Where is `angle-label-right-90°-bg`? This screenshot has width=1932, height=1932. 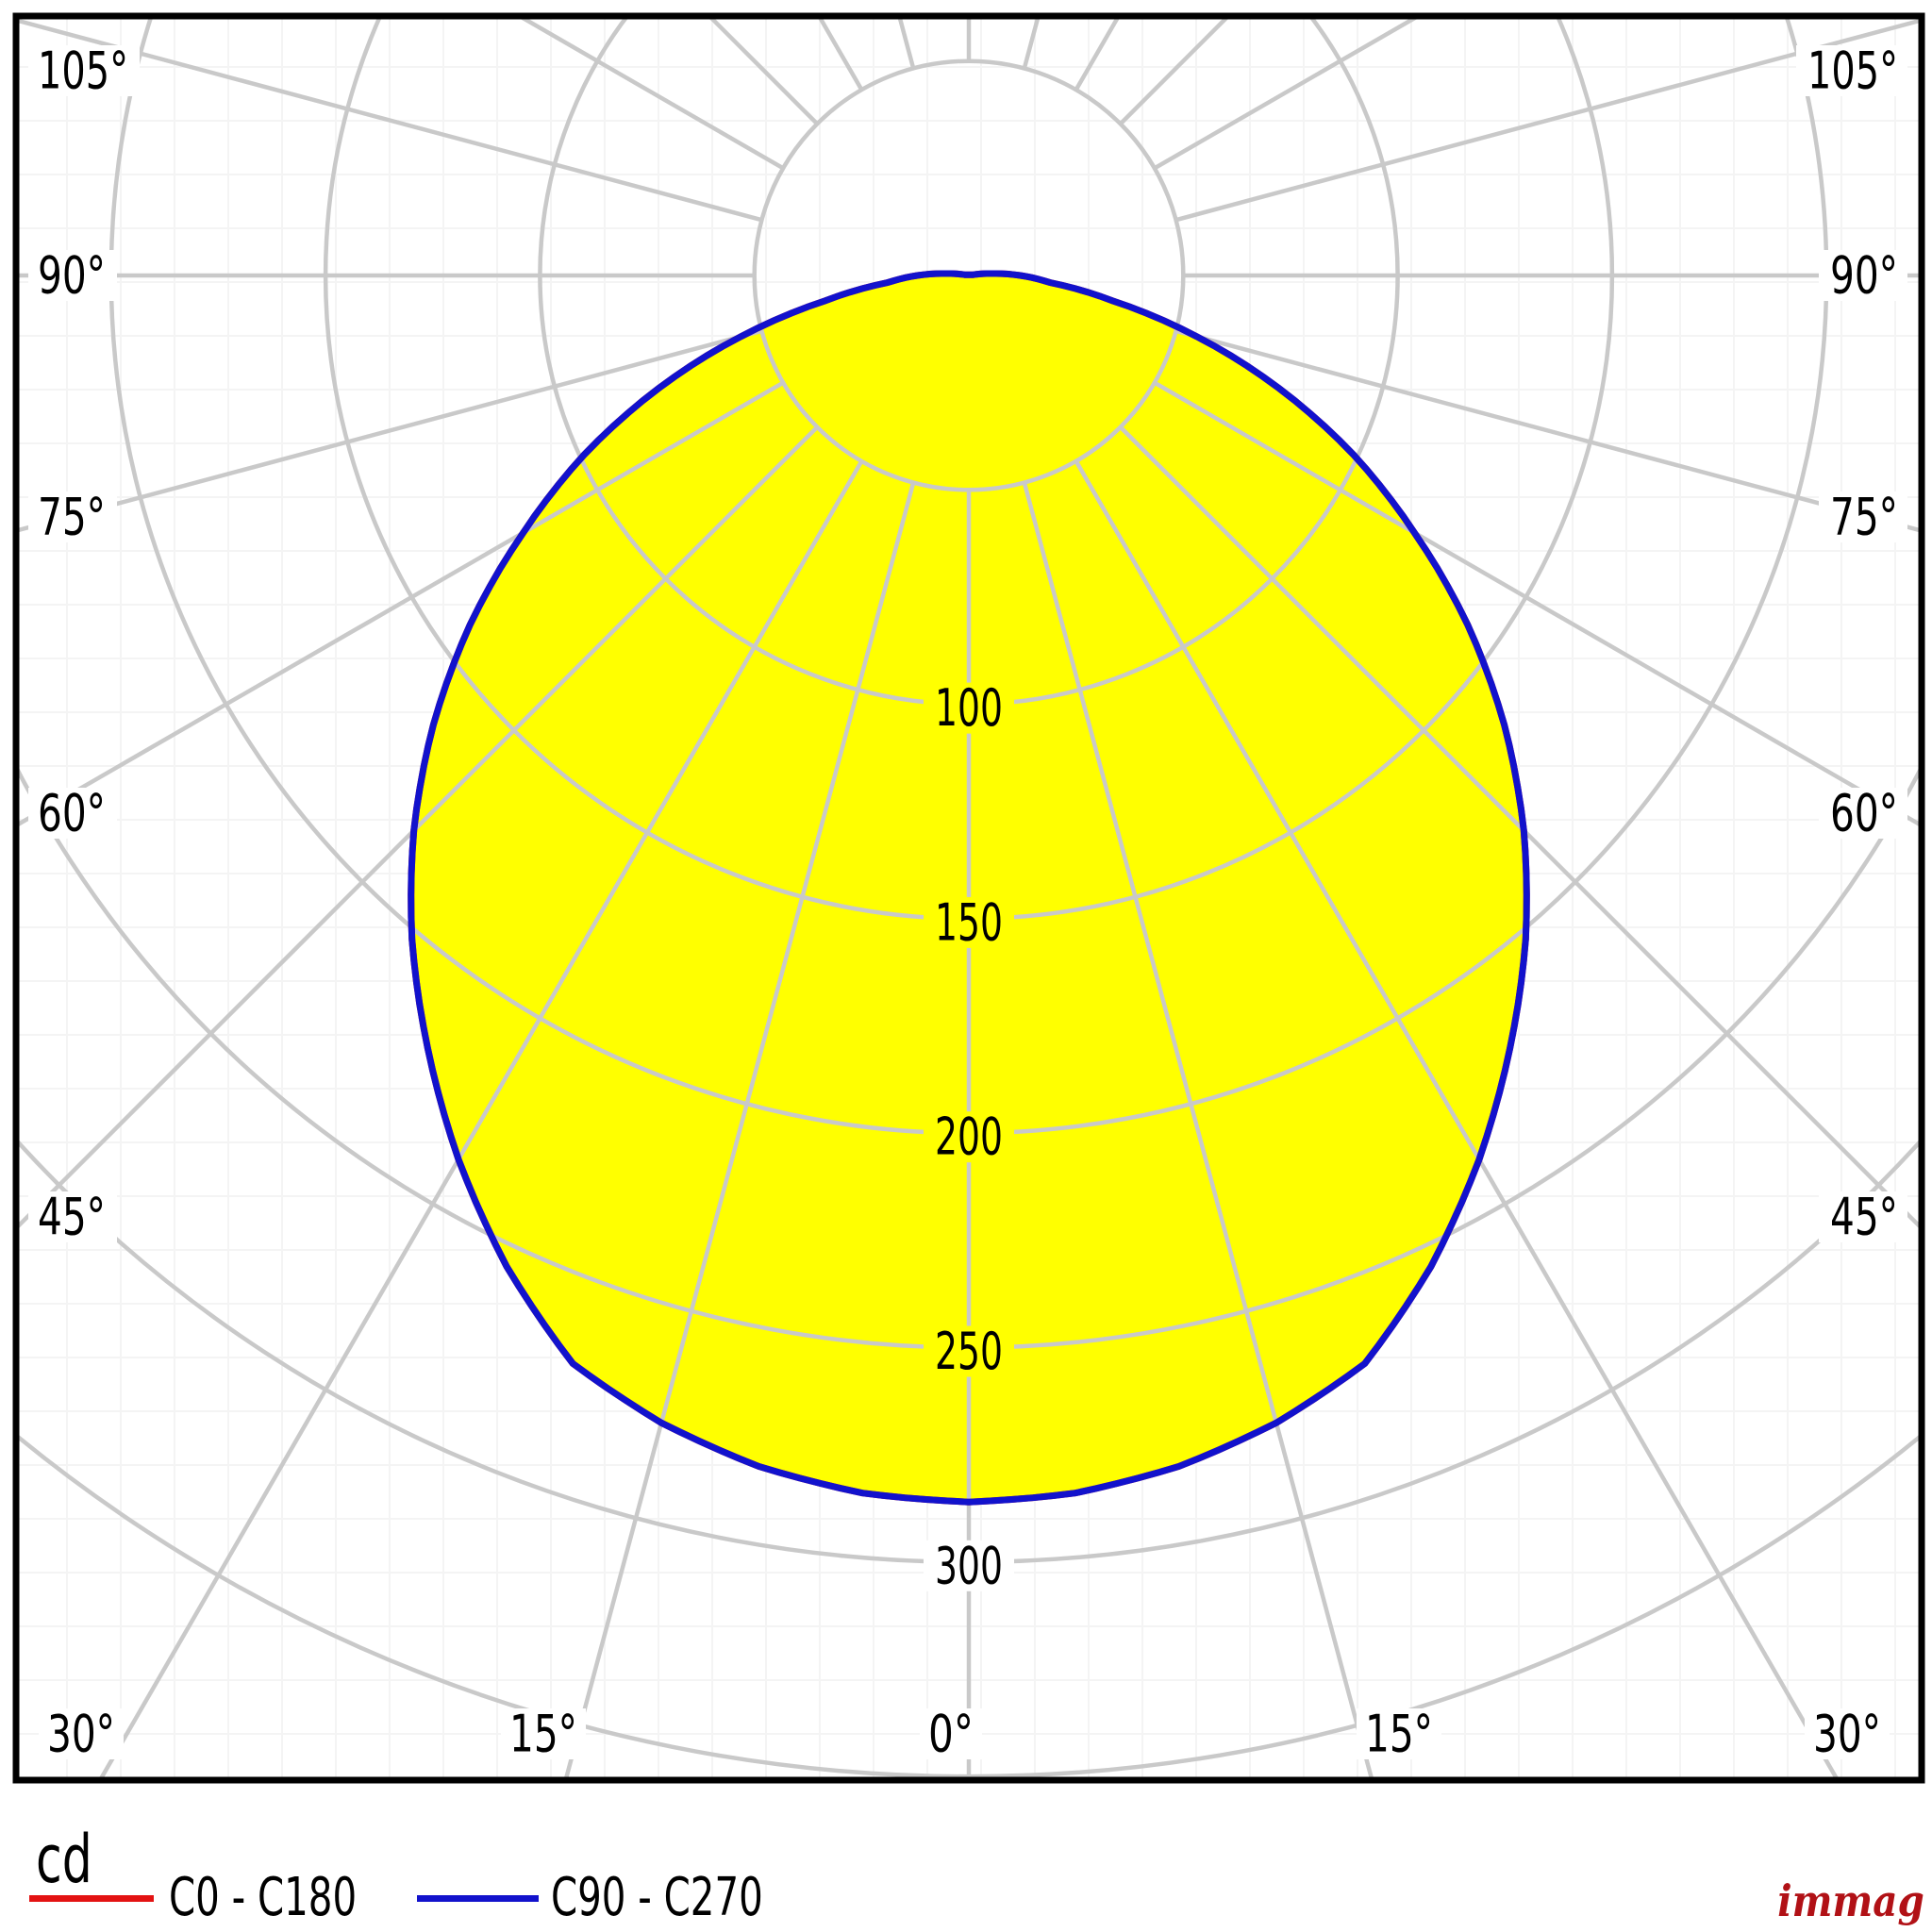 angle-label-right-90°-bg is located at coordinates (1863, 275).